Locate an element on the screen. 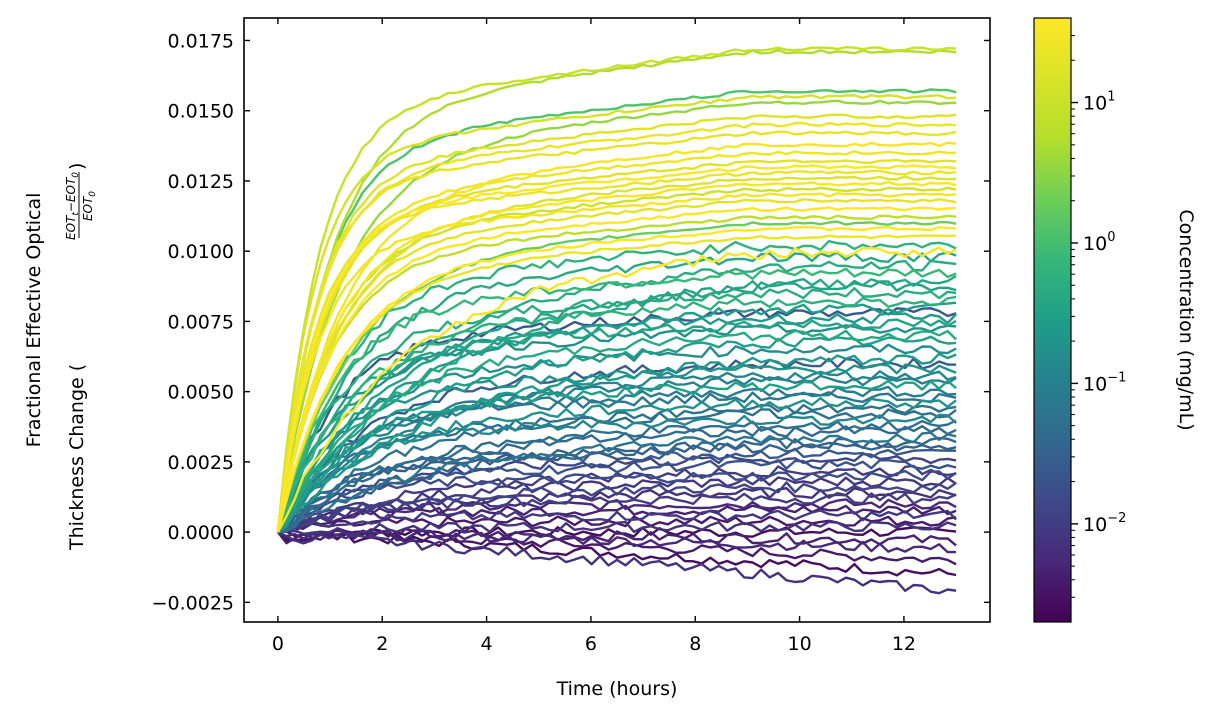  colorbar: 10⁻² 10⁻¹ 10⁰ 10¹ Concentration (mg/mL) is located at coordinates (1115, 320).